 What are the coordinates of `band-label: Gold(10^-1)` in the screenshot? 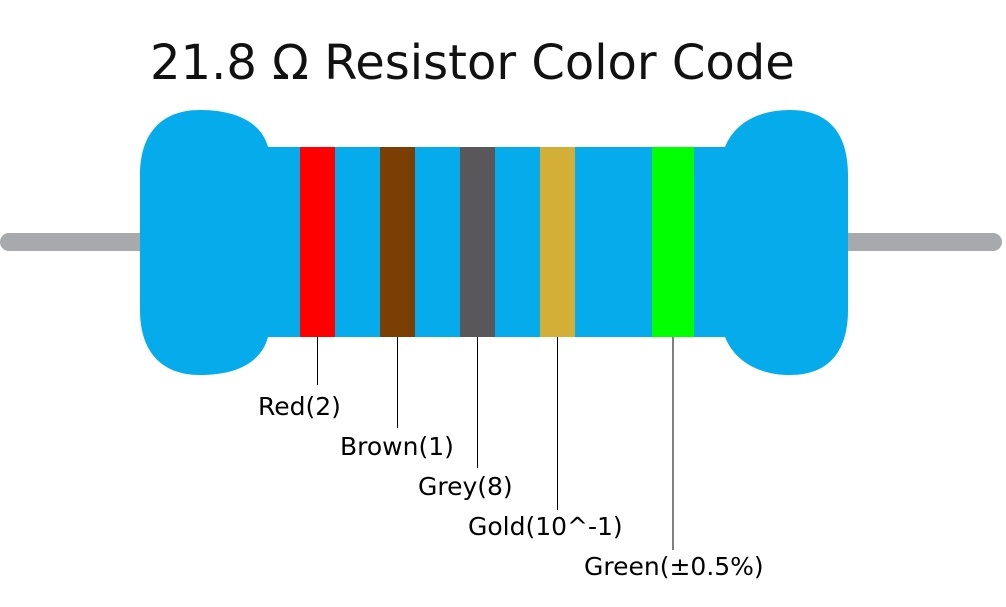 It's located at (545, 526).